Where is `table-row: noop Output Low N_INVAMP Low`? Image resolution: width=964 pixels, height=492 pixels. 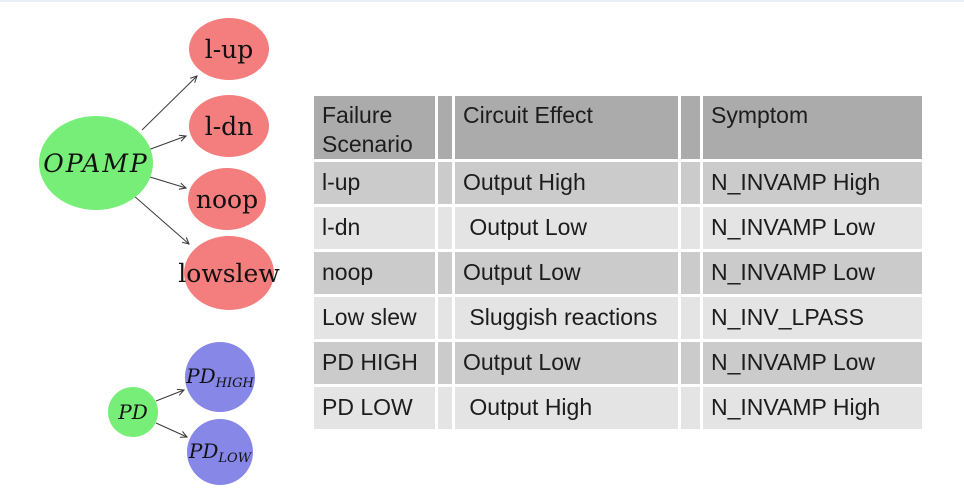
table-row: noop Output Low N_INVAMP Low is located at coordinates (618, 272).